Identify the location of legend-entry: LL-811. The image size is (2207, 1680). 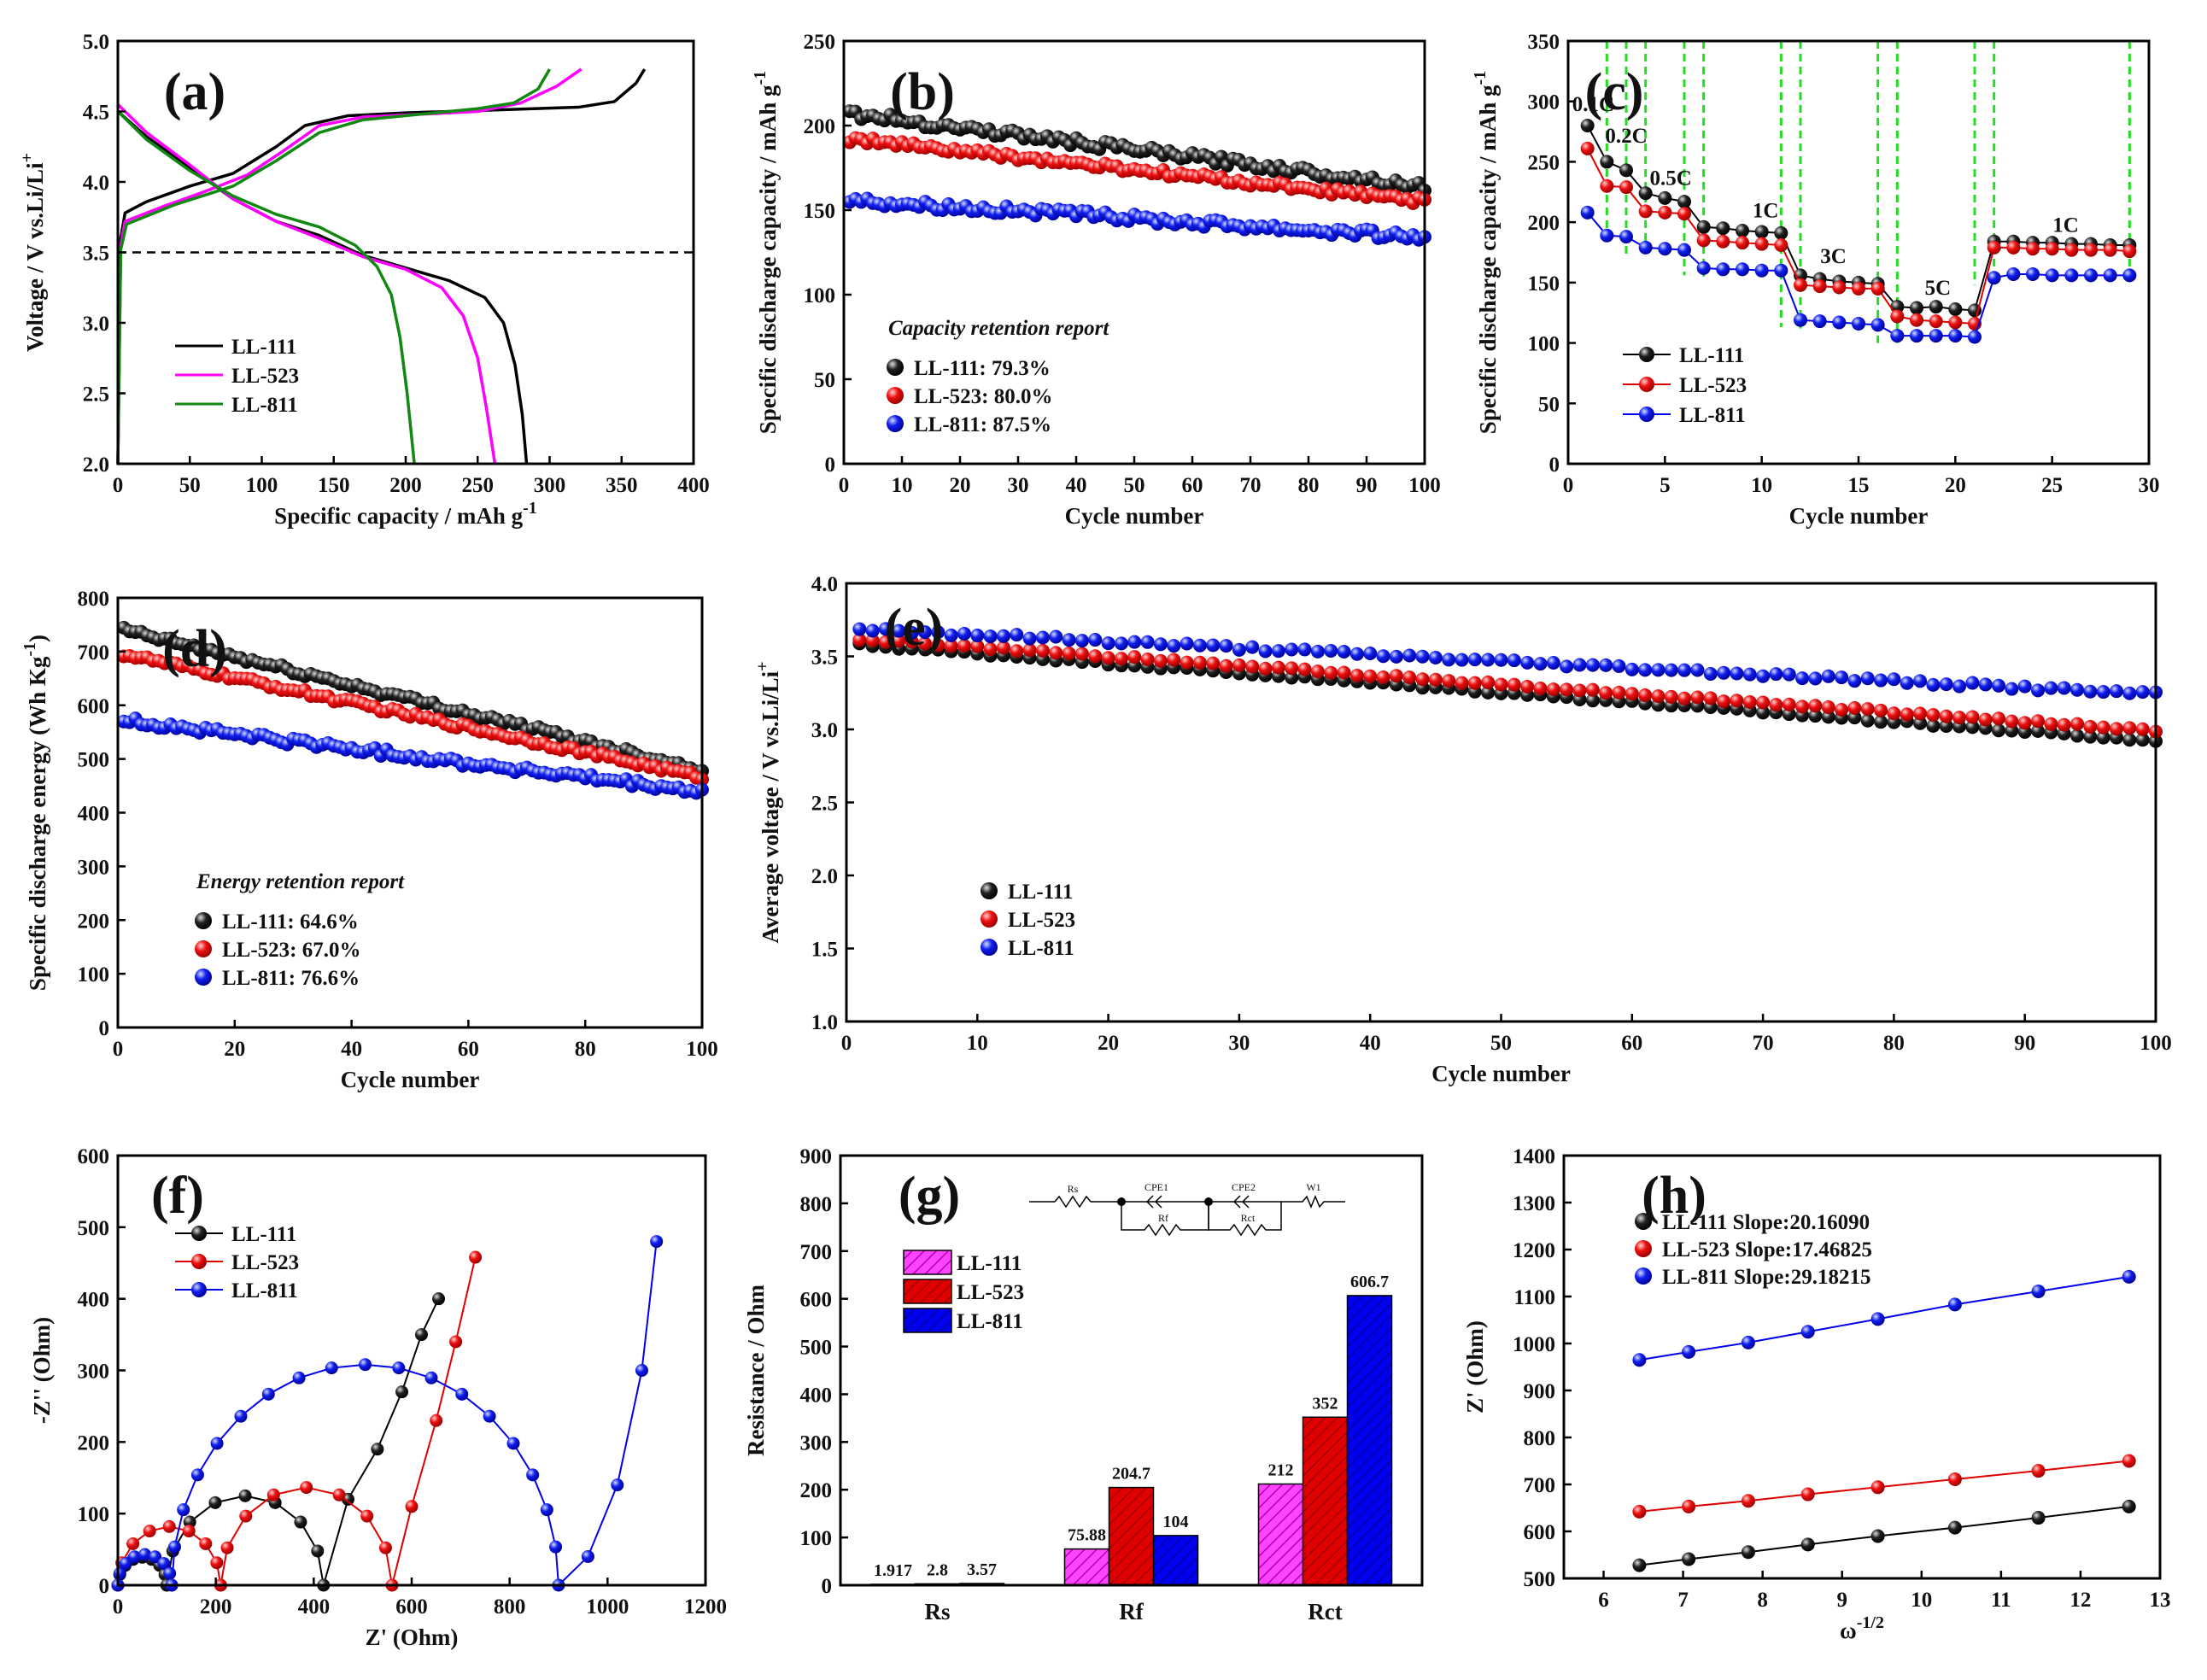
(264, 405).